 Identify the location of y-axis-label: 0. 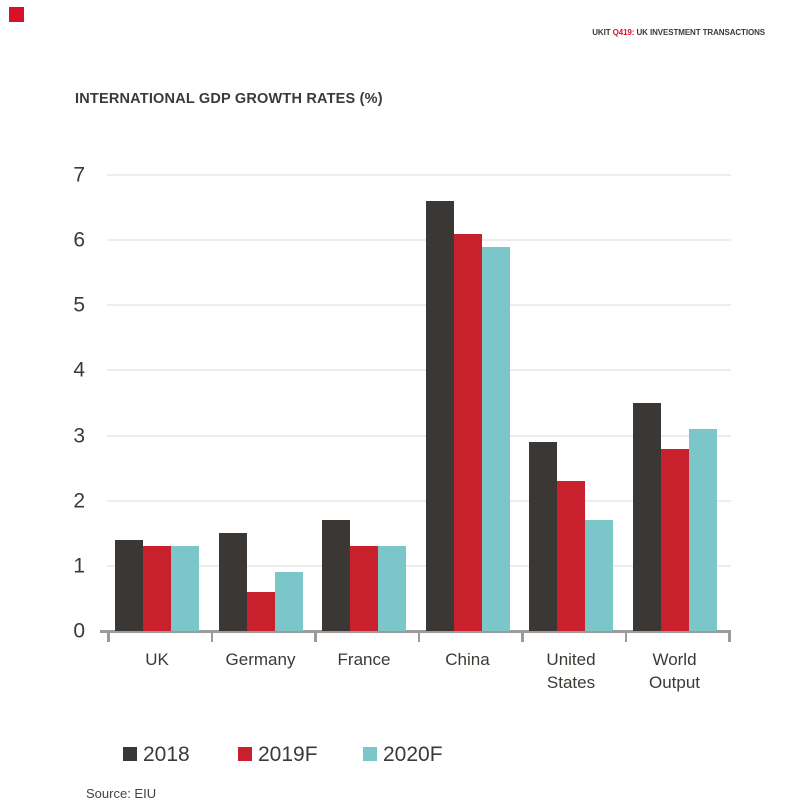
(79, 631).